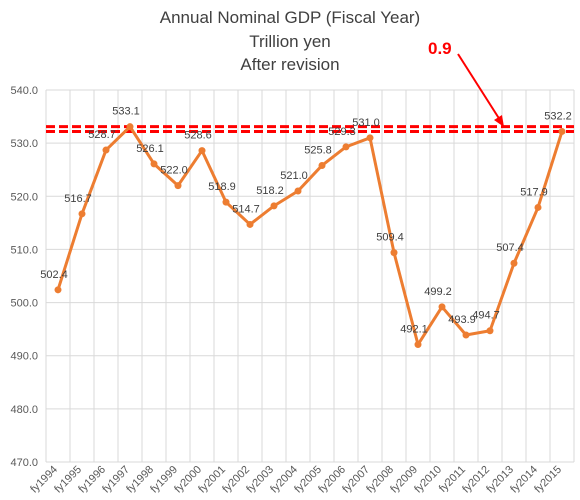  What do you see at coordinates (366, 123) in the screenshot?
I see `data-label: 531.0` at bounding box center [366, 123].